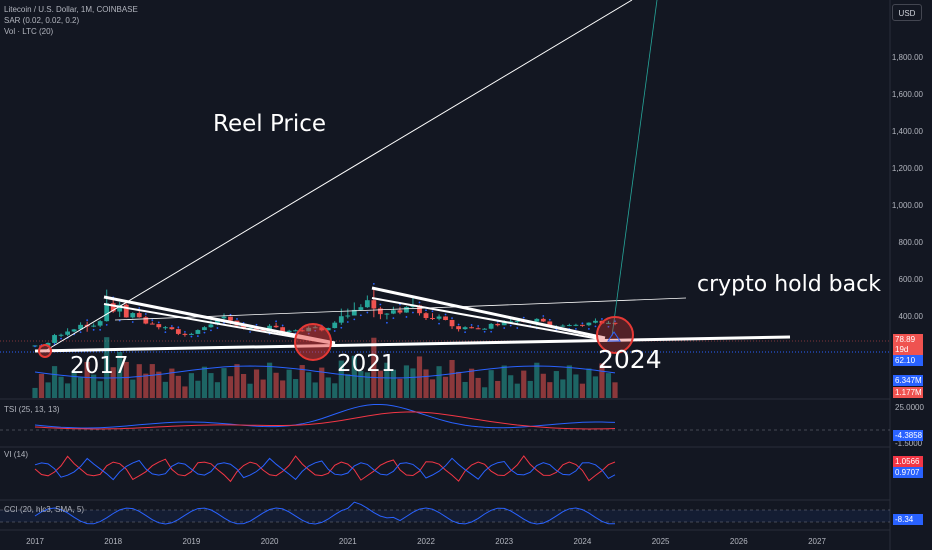  I want to click on volume-badge-b: 1.177M, so click(908, 392).